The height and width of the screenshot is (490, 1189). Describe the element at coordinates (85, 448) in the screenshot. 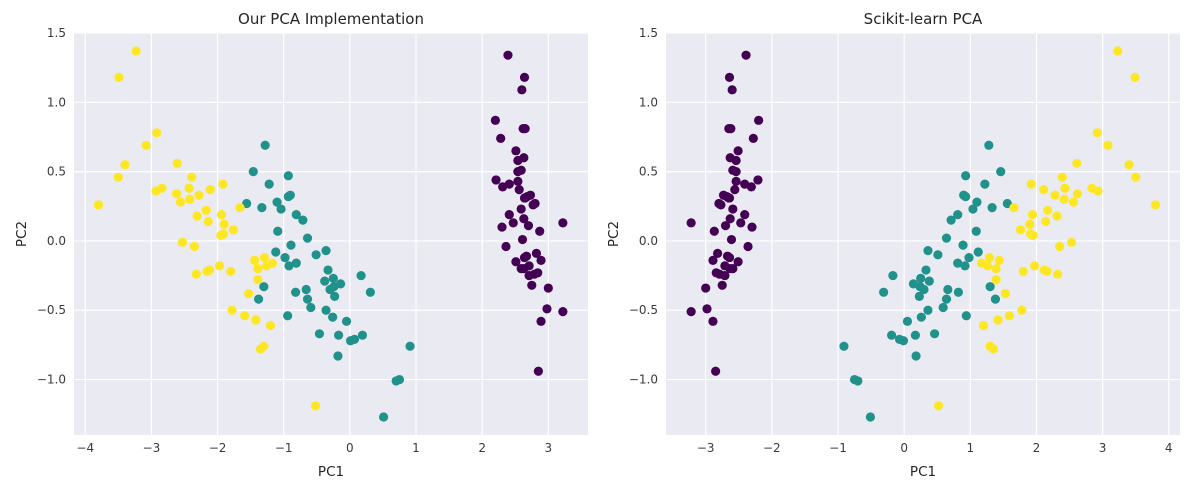

I see `x-tick-label: −4` at that location.